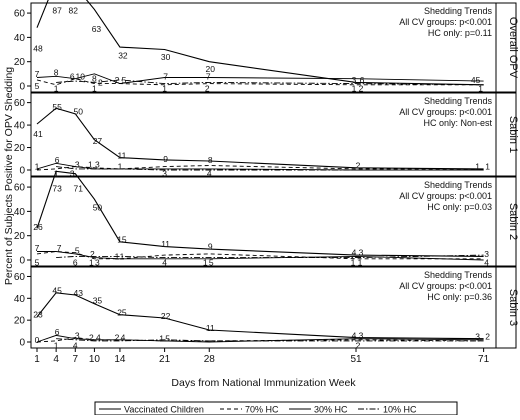 The width and height of the screenshot is (520, 420). Describe the element at coordinates (356, 359) in the screenshot. I see `x-tick-label: 51` at that location.